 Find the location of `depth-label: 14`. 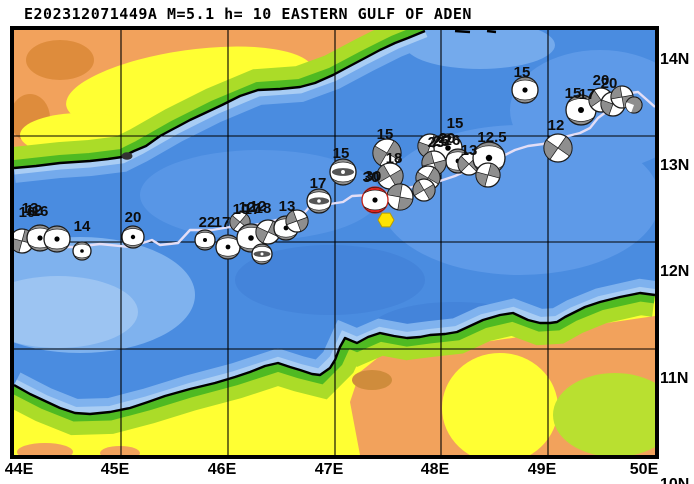

depth-label: 14 is located at coordinates (82, 226).